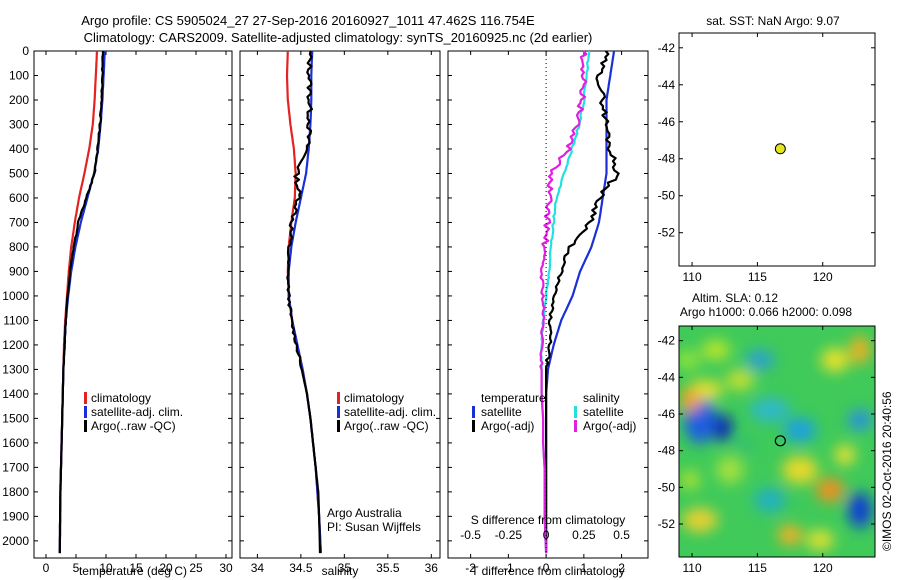  I want to click on depth-tick-label: 1200, so click(15, 345).